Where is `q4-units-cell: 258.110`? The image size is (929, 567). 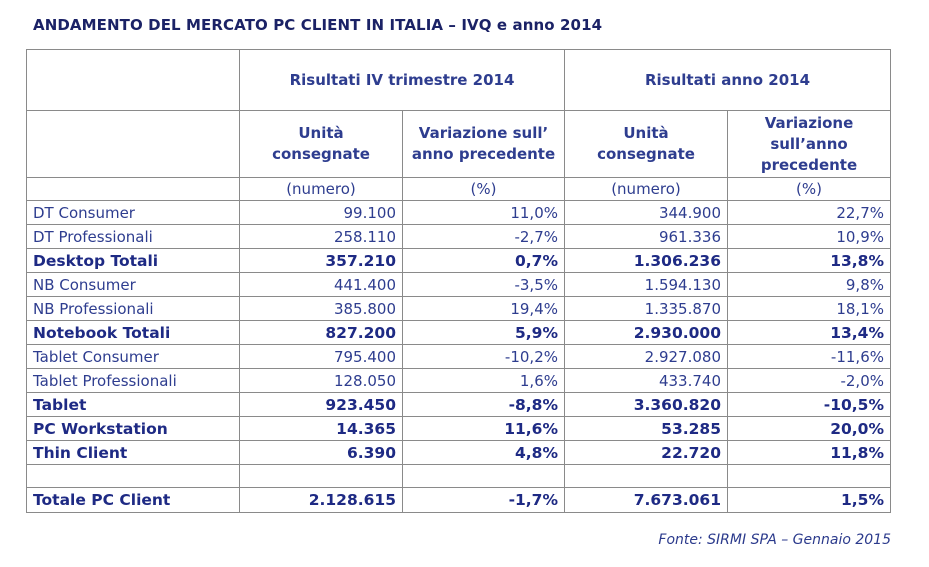 q4-units-cell: 258.110 is located at coordinates (321, 236).